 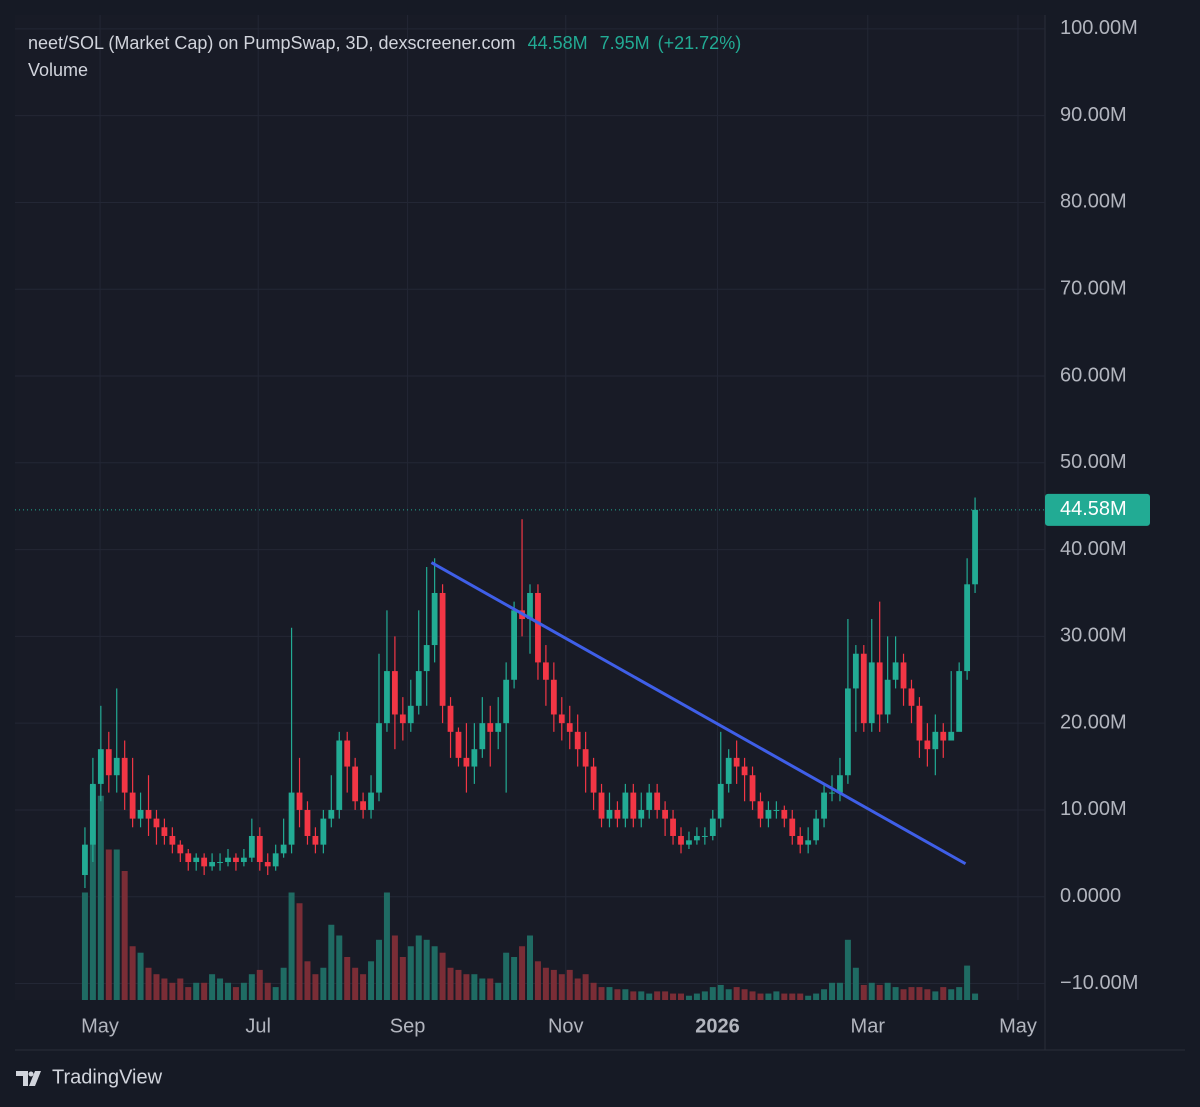 I want to click on x-tick-label: Mar, so click(x=868, y=1026).